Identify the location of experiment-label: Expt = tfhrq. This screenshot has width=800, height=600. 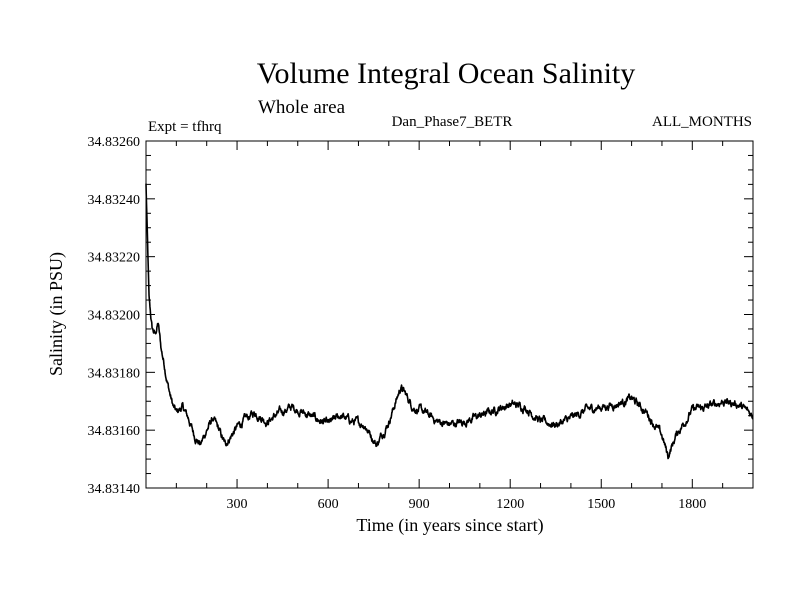
(185, 127).